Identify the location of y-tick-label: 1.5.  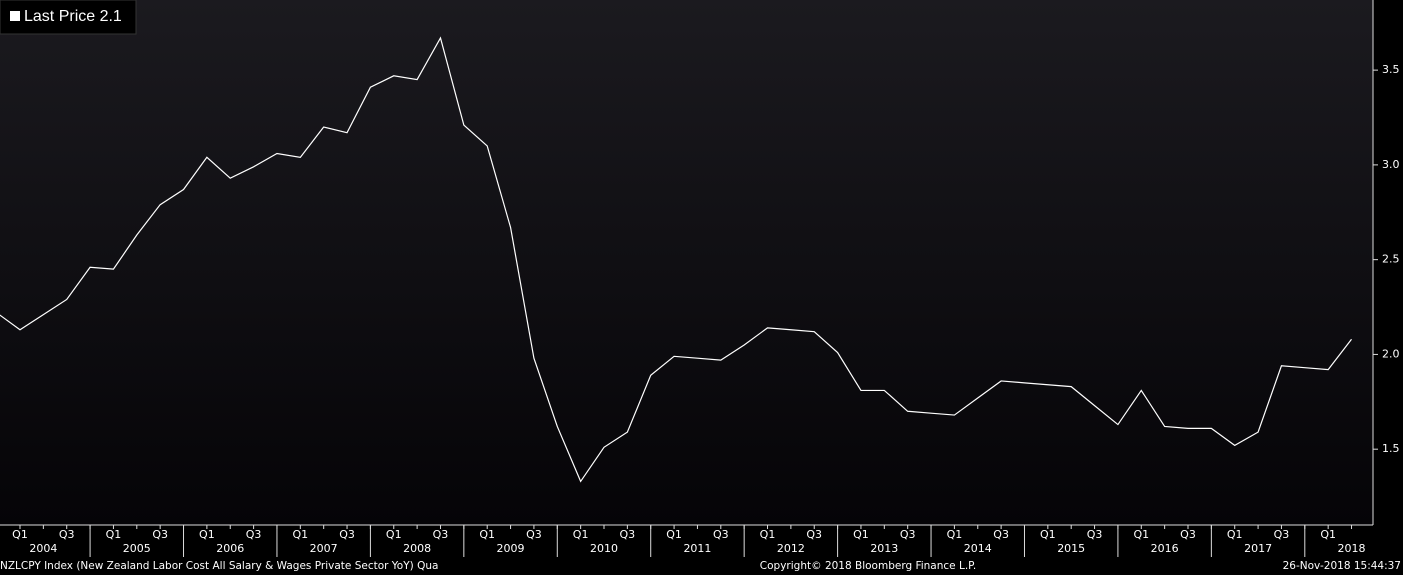
(1391, 448).